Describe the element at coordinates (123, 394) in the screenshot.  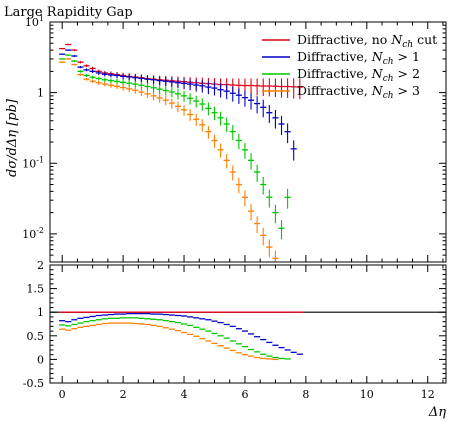
I see `x-tick-label: 2` at that location.